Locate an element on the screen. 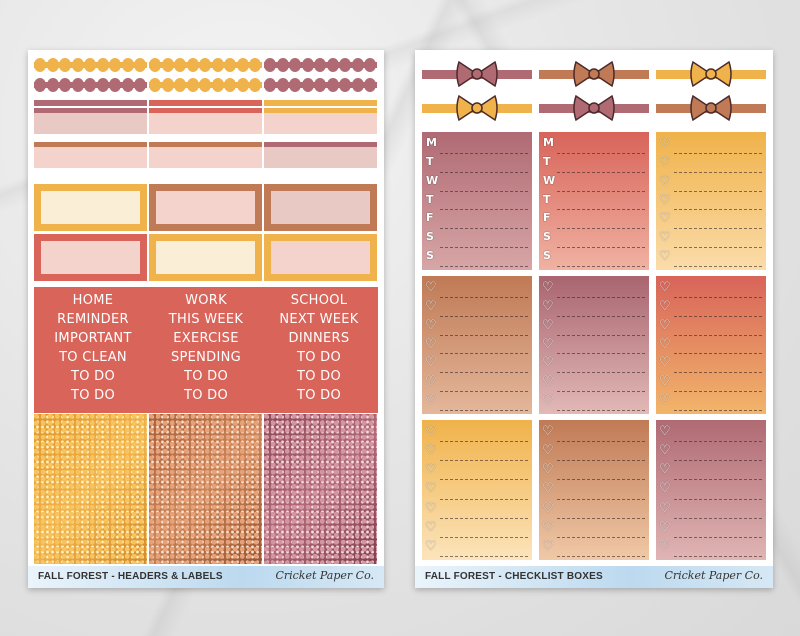  glitter-swatch-mauve is located at coordinates (320, 489).